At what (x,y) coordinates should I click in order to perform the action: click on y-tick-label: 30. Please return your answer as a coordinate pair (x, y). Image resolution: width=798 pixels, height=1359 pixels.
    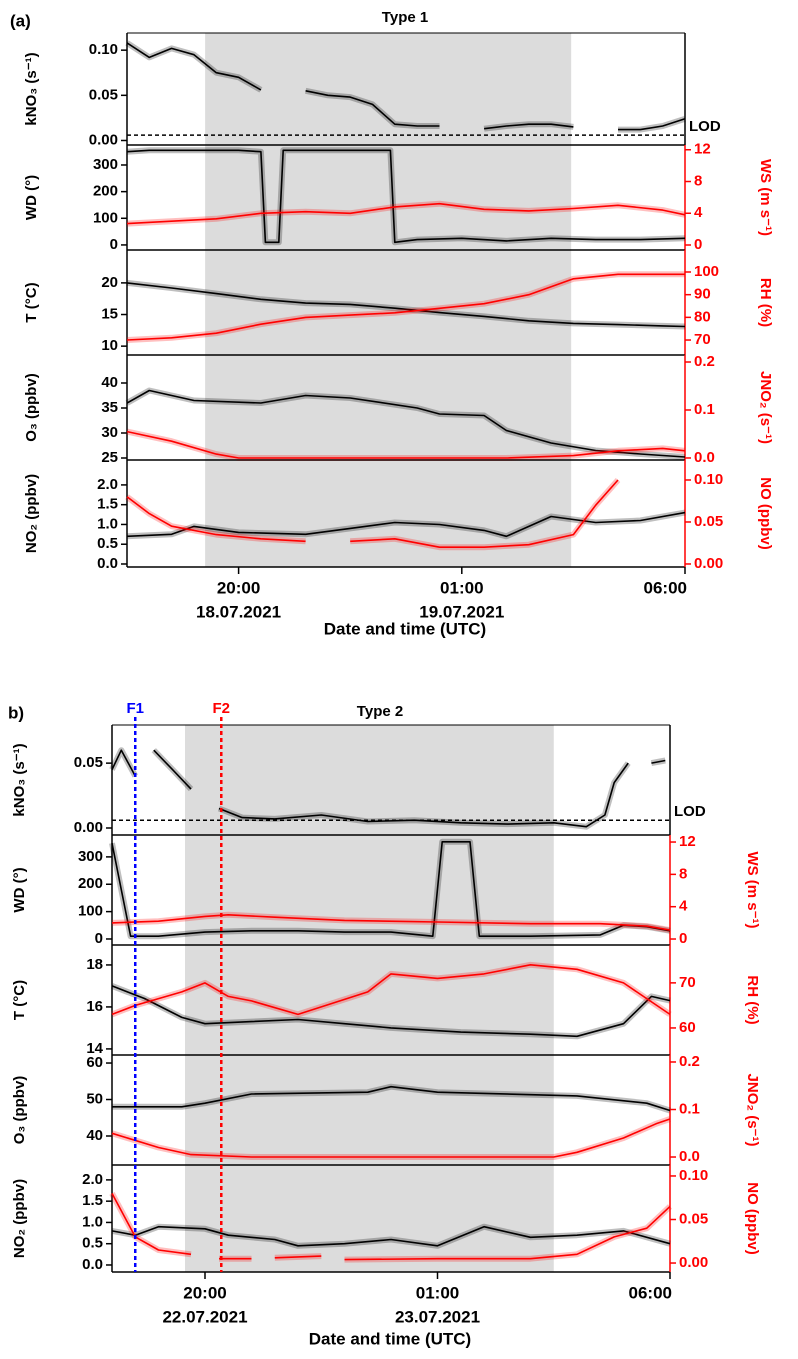
    Looking at the image, I should click on (109, 432).